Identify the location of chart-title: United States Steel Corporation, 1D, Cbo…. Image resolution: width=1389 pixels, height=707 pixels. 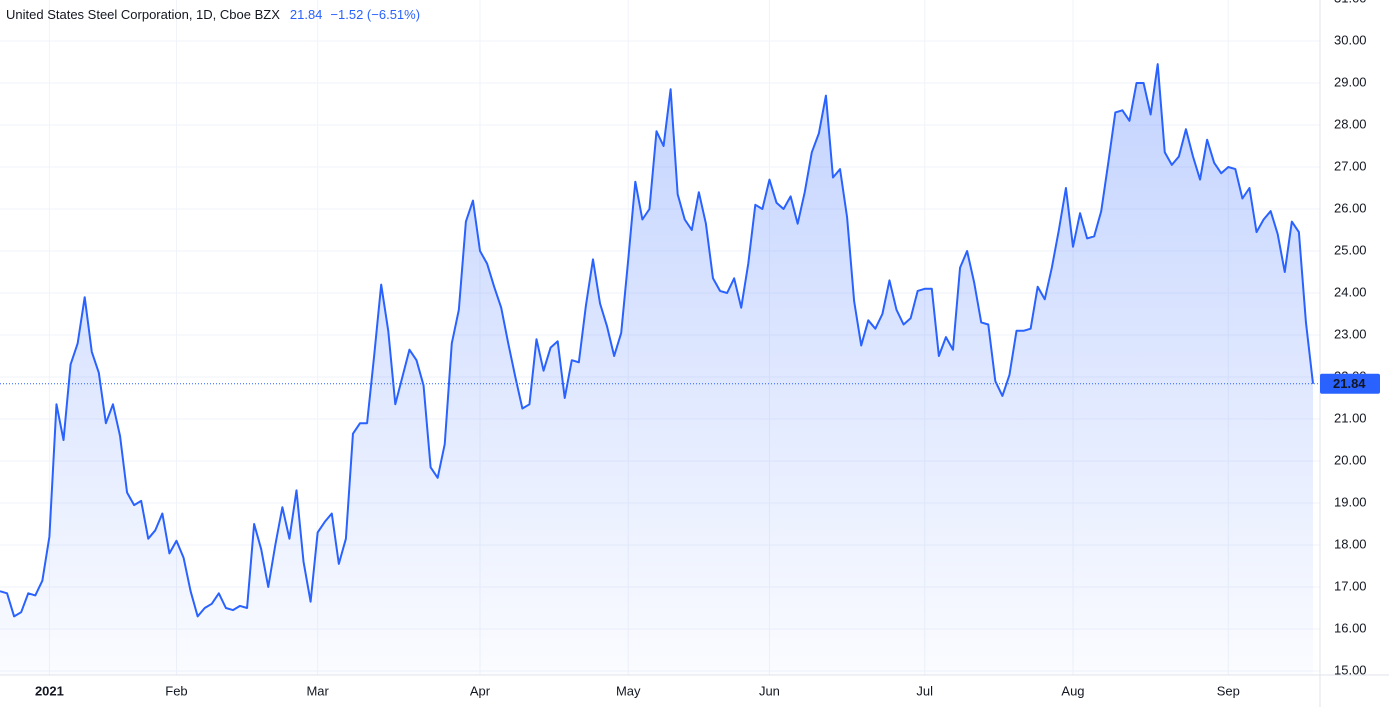
(143, 14).